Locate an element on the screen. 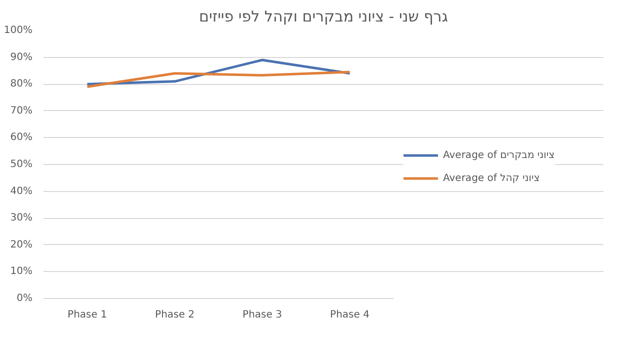 Image resolution: width=618 pixels, height=349 pixels. x-tick-label: Phase 4 is located at coordinates (350, 315).